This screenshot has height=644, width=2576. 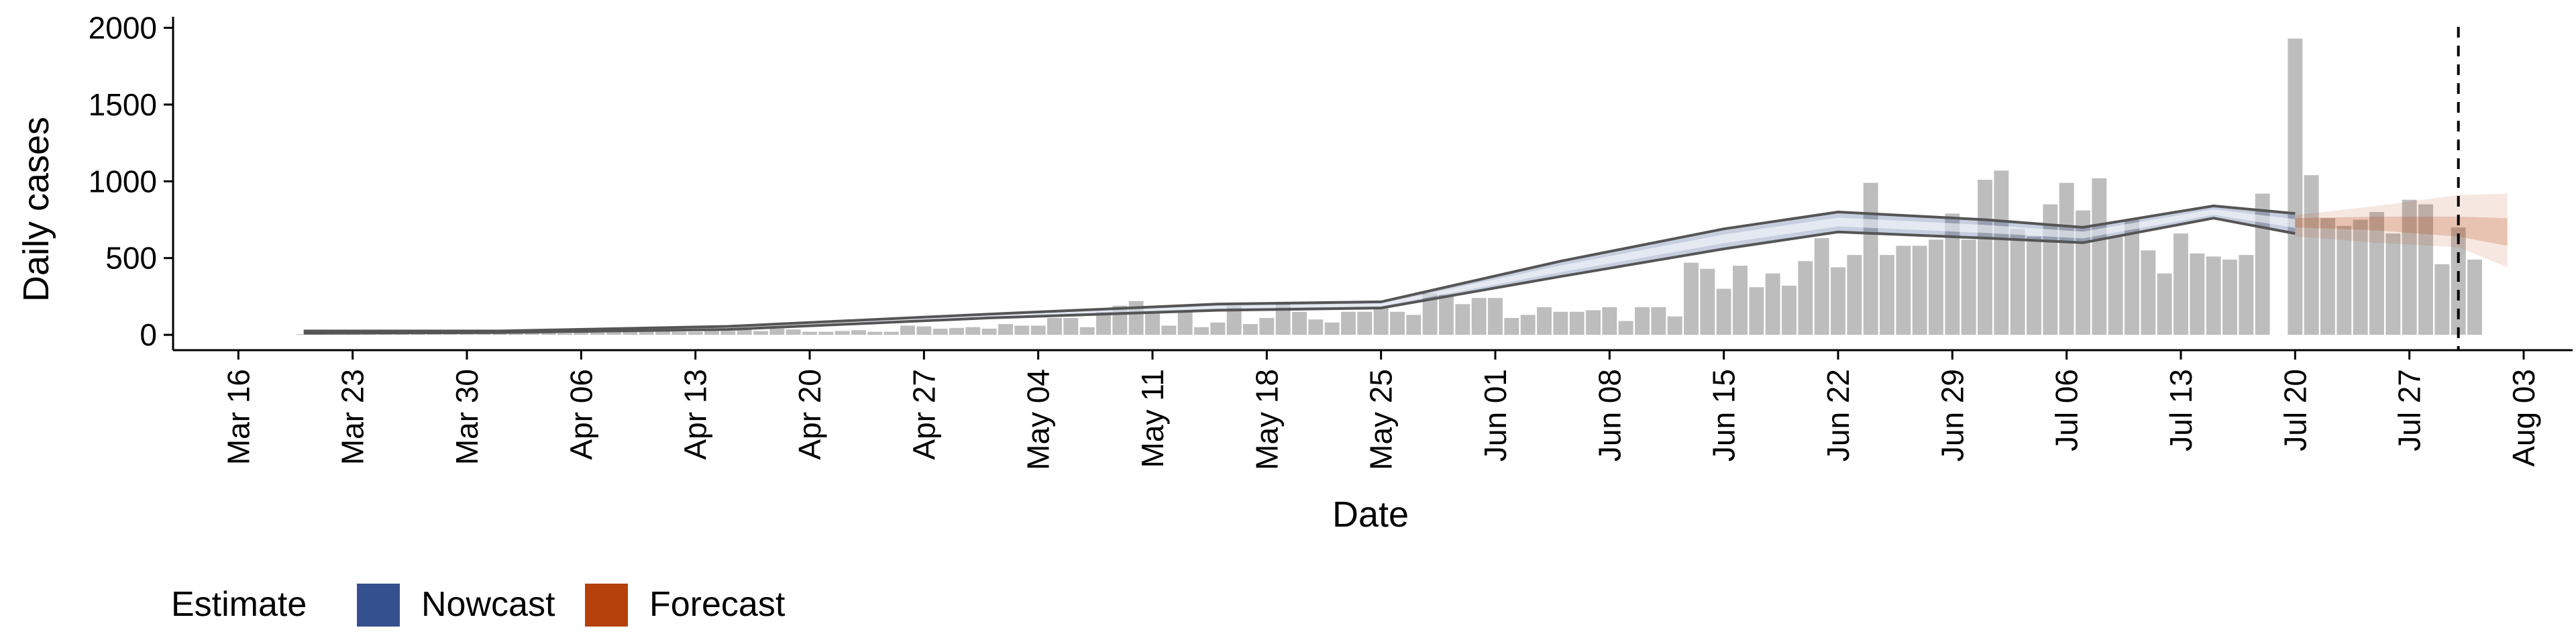 What do you see at coordinates (352, 417) in the screenshot?
I see `x-tick-label: Mar 23` at bounding box center [352, 417].